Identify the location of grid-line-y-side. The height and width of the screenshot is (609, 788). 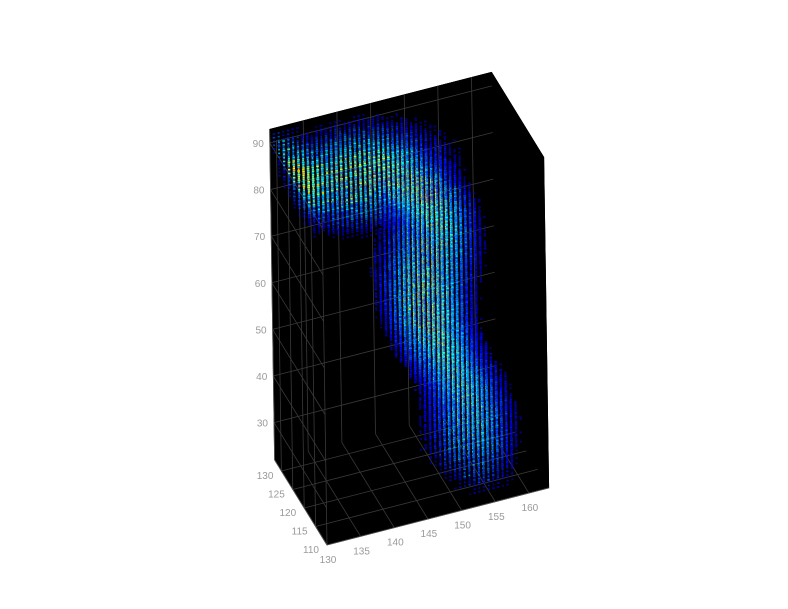
(324, 380).